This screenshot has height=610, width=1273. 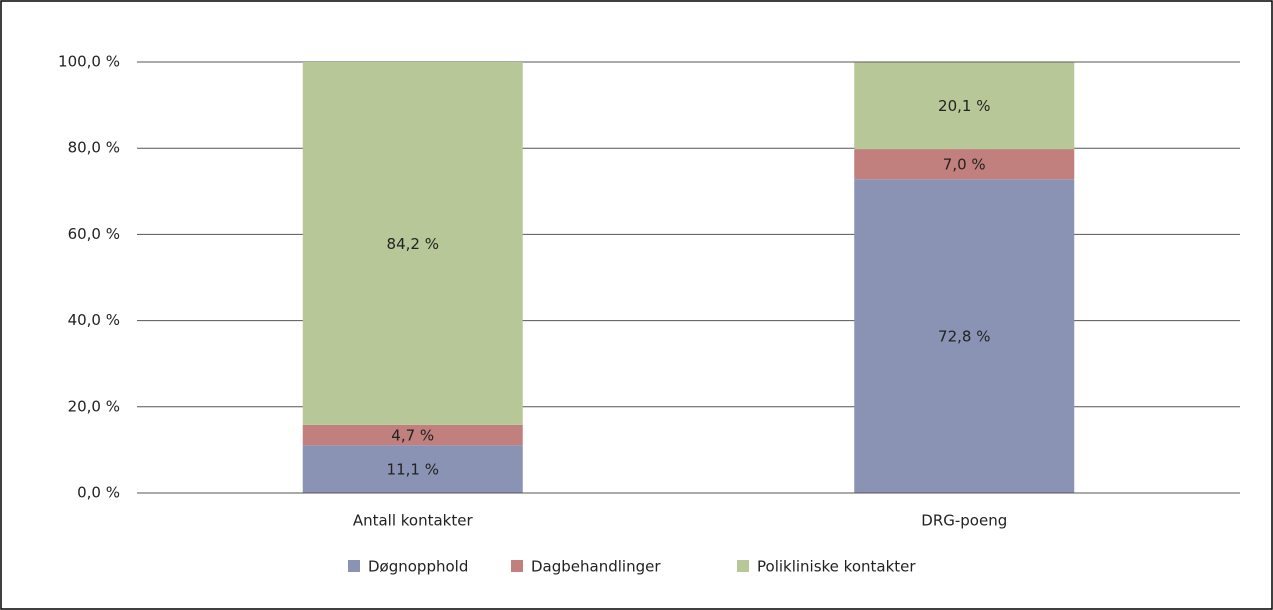 I want to click on y-tick-label: 80,0 %, so click(x=94, y=148).